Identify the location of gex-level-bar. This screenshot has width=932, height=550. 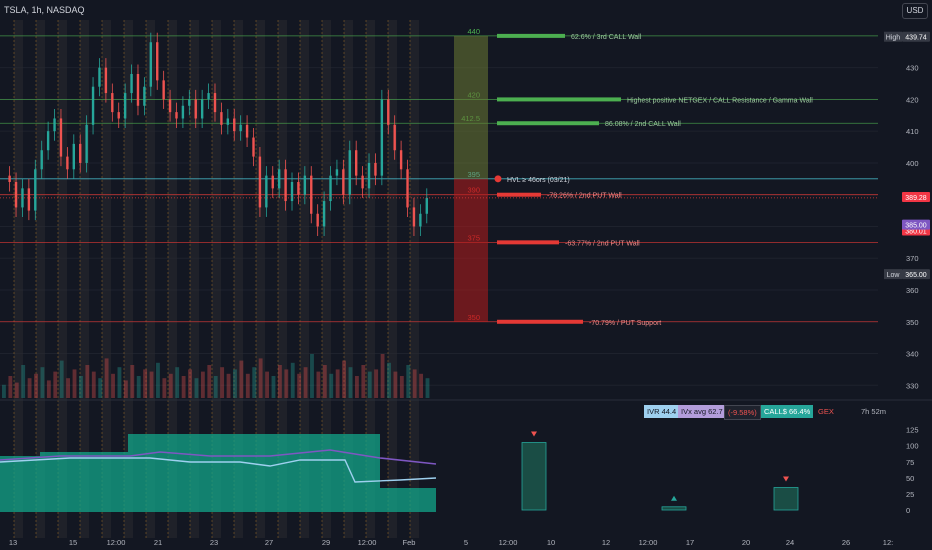
(540, 321).